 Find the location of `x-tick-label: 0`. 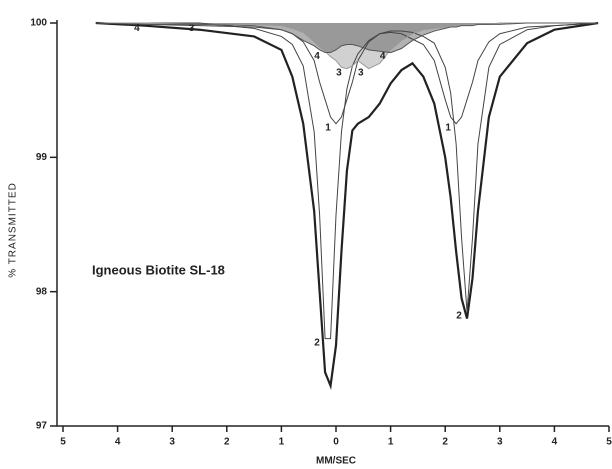

x-tick-label: 0 is located at coordinates (336, 442).